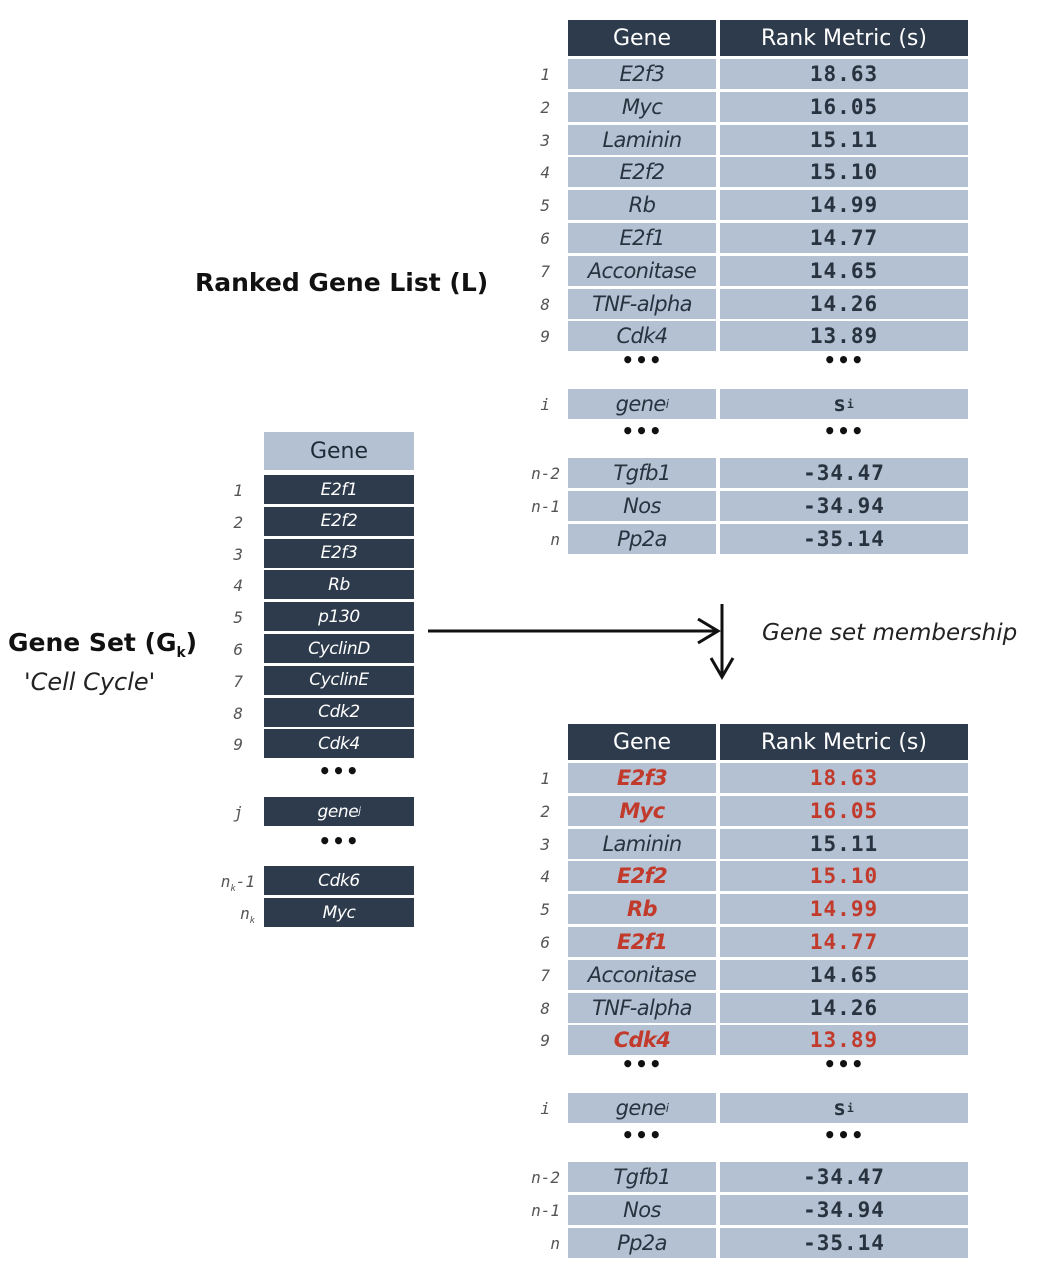 Image resolution: width=1050 pixels, height=1272 pixels. What do you see at coordinates (339, 553) in the screenshot?
I see `gene-set-cell: E2f3` at bounding box center [339, 553].